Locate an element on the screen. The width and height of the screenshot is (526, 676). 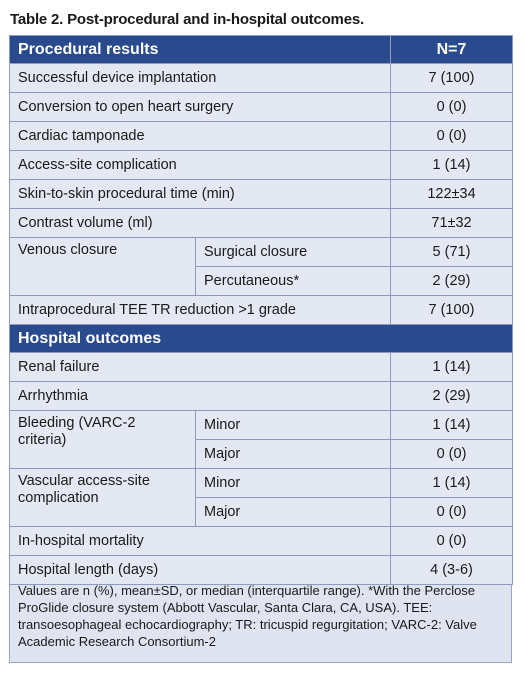
row-group-label: Venous closure is located at coordinates (102, 266).